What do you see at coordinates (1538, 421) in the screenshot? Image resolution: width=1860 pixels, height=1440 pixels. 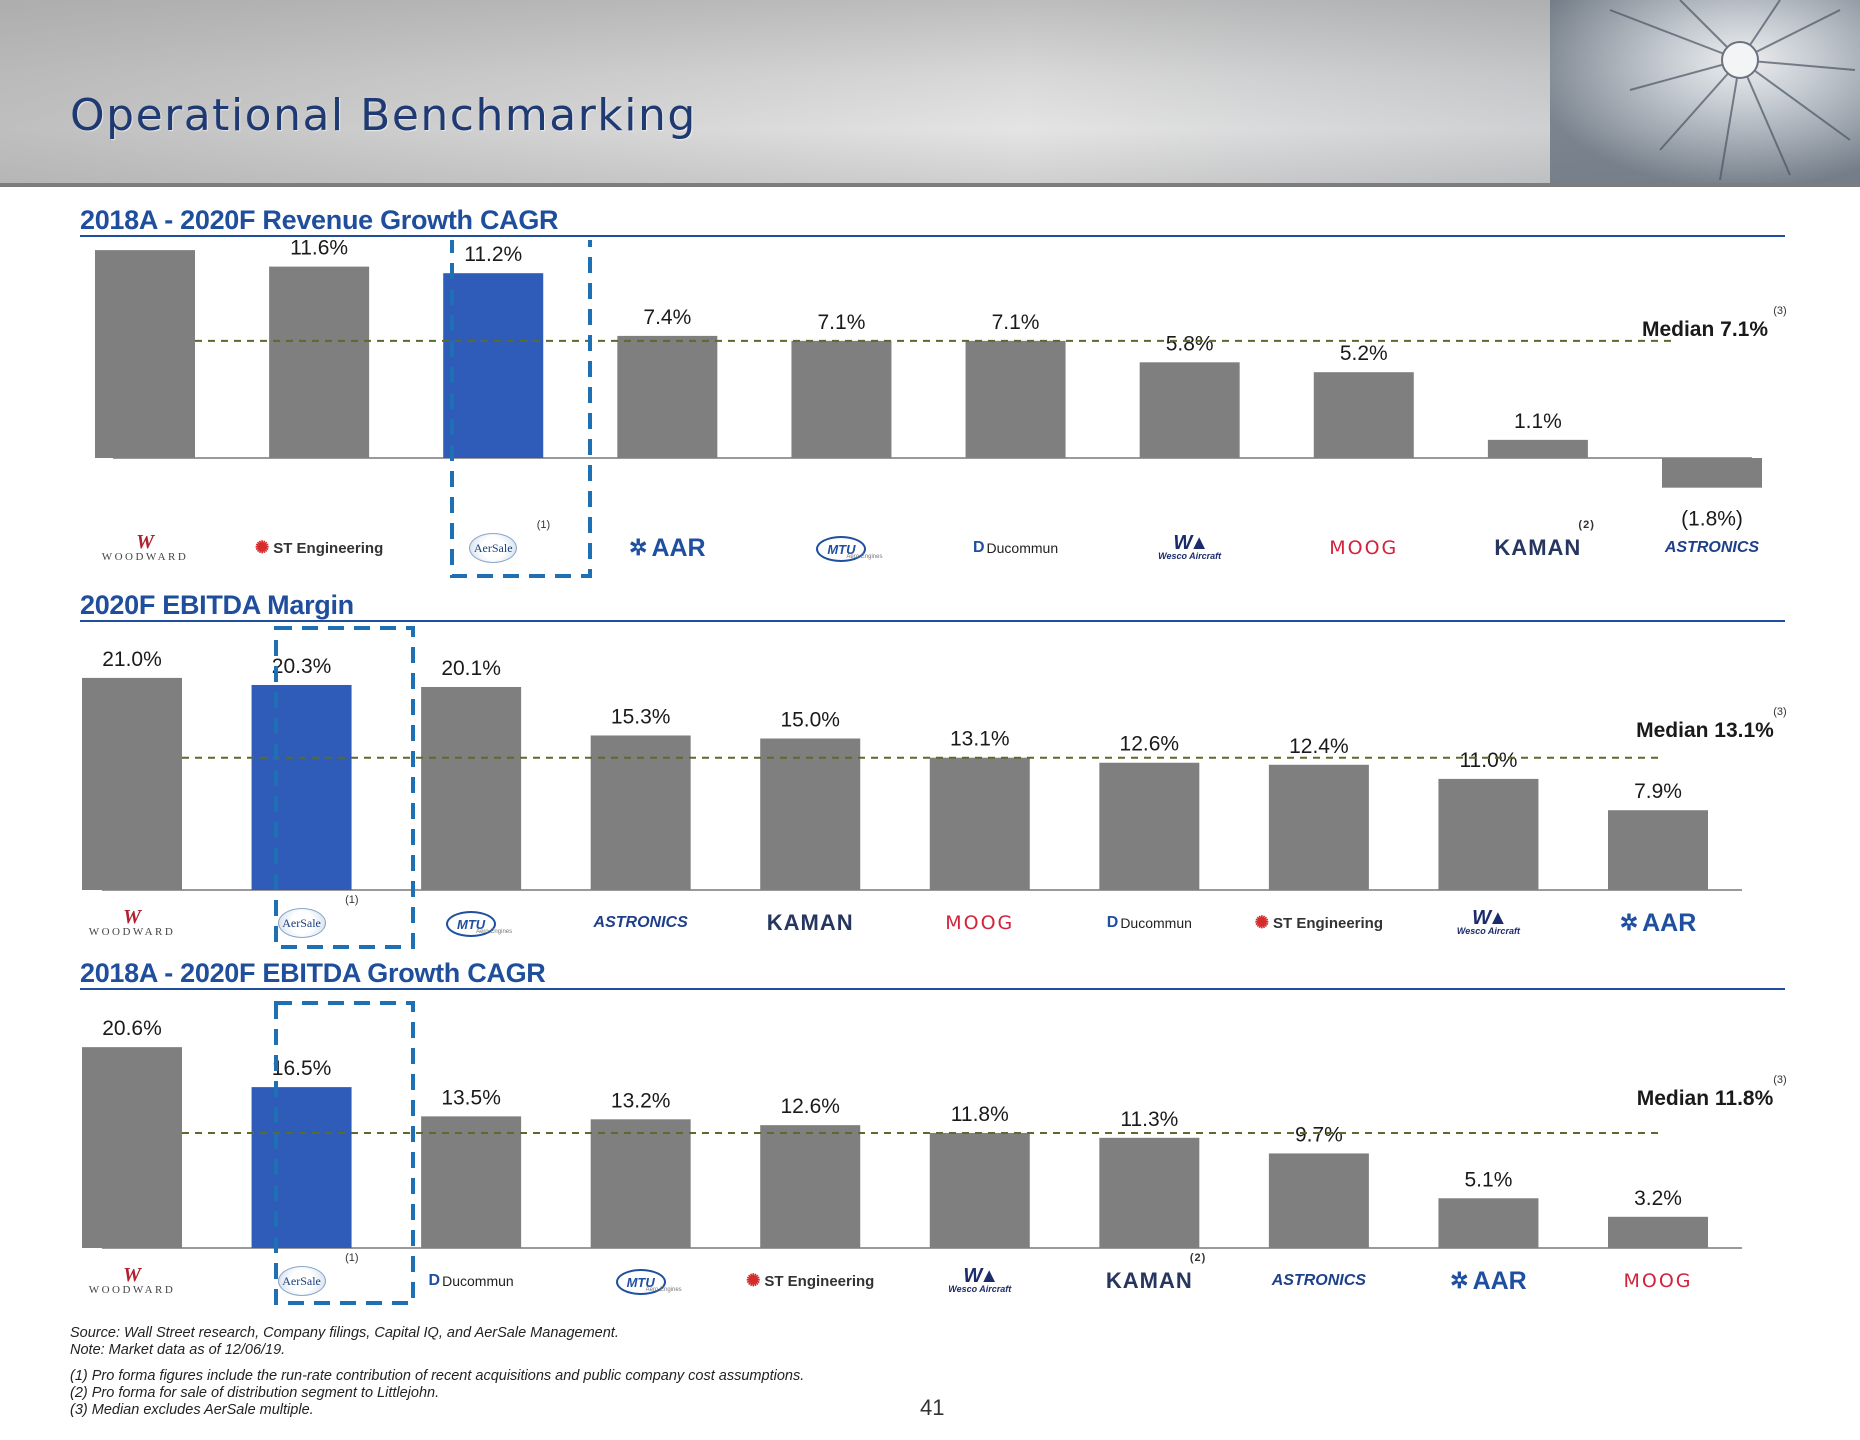 I see `data-label: 1.1%` at bounding box center [1538, 421].